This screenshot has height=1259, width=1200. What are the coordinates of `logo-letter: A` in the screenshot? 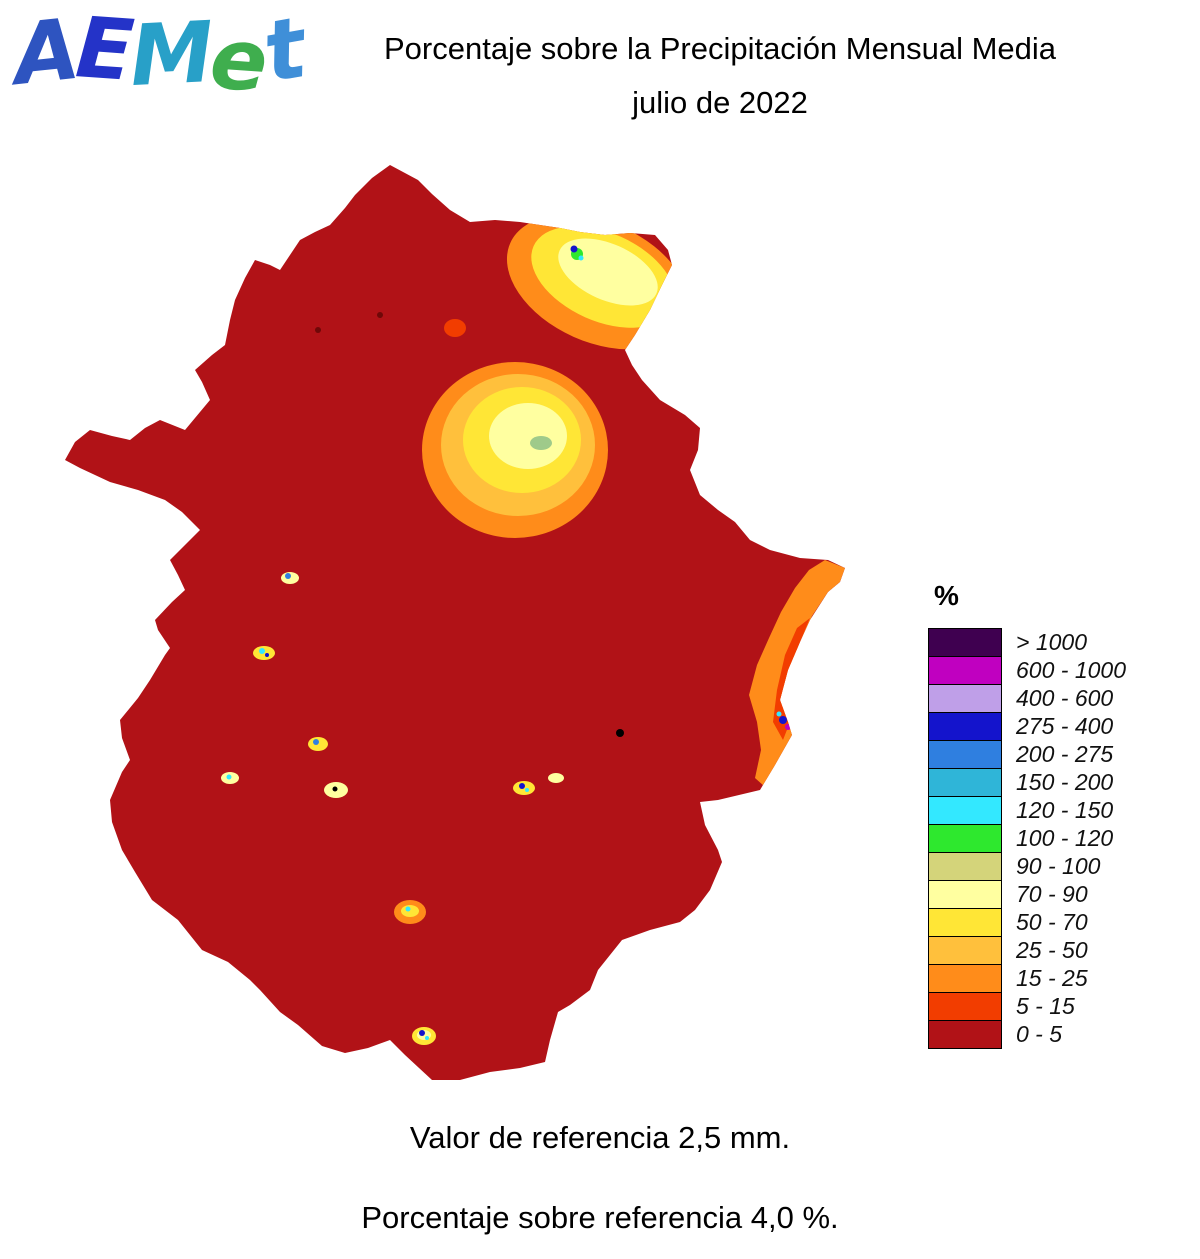 It's located at (45, 52).